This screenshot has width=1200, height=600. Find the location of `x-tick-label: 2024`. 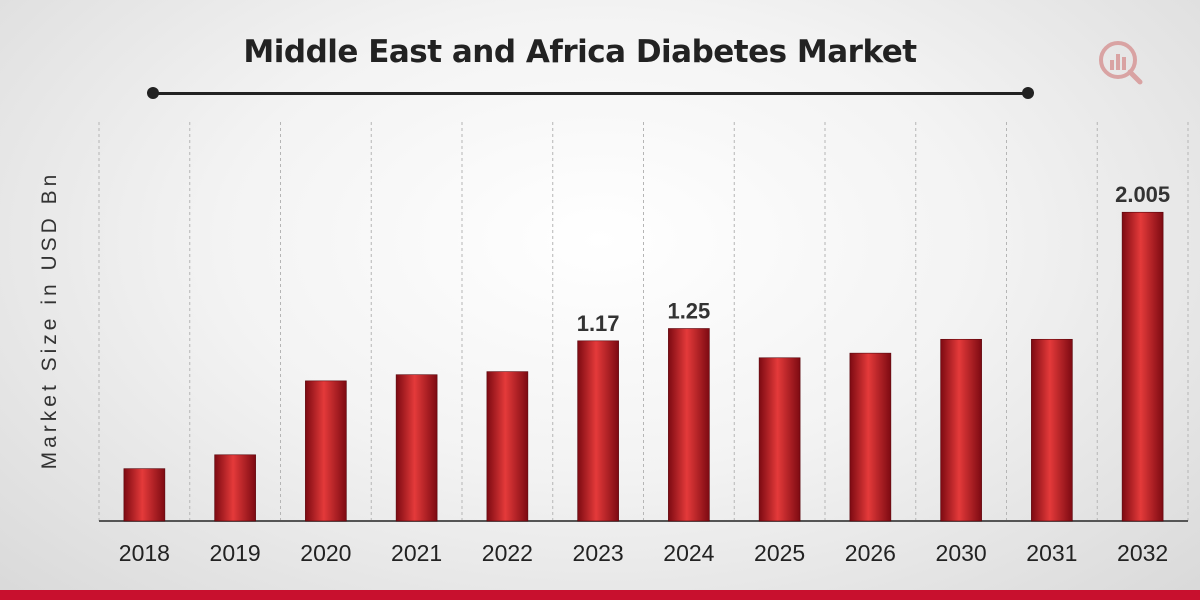

x-tick-label: 2024 is located at coordinates (688, 553).